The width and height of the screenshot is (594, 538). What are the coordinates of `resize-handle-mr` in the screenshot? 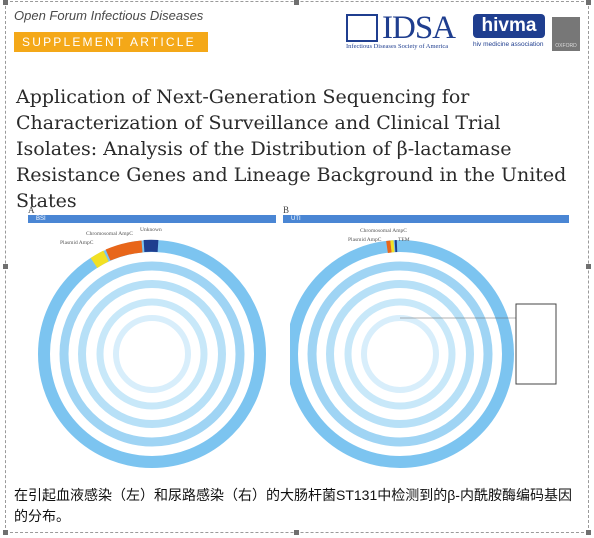 It's located at (588, 266).